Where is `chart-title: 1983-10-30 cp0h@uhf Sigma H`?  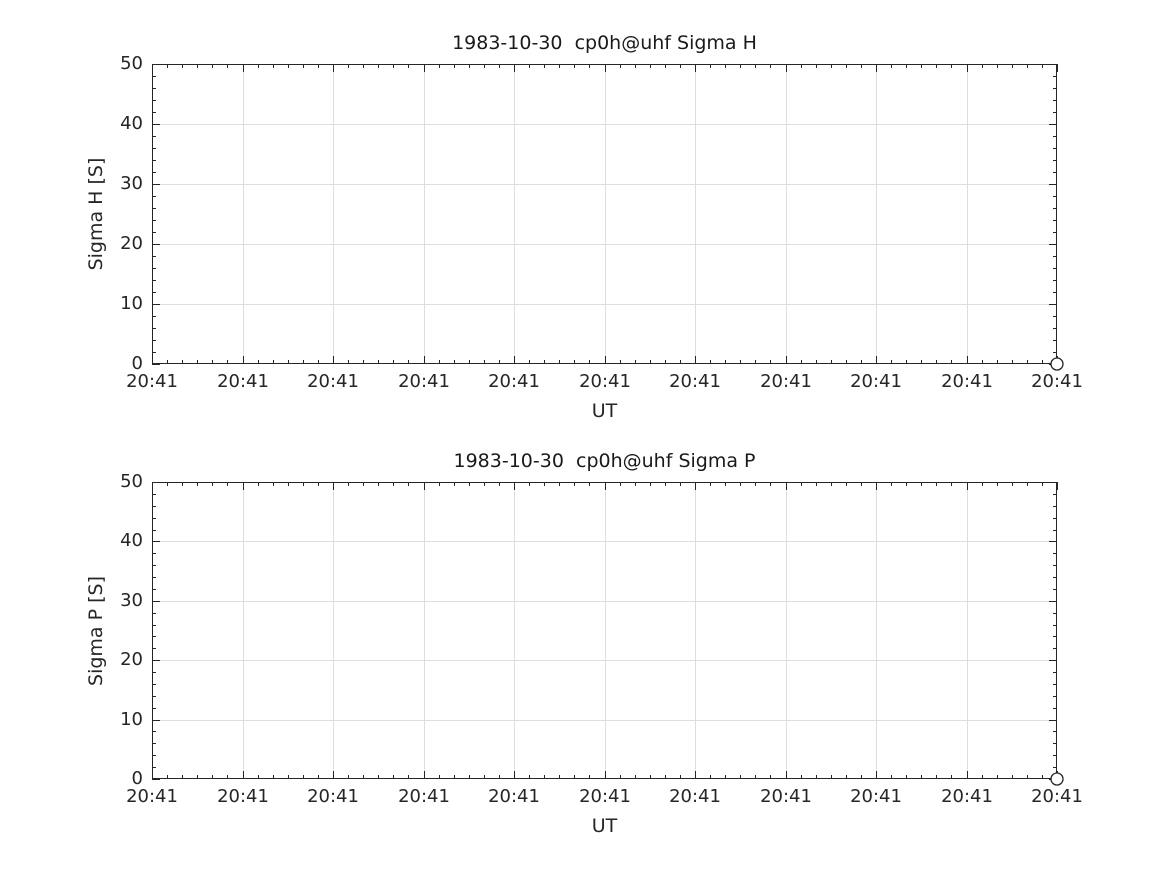 chart-title: 1983-10-30 cp0h@uhf Sigma H is located at coordinates (604, 43).